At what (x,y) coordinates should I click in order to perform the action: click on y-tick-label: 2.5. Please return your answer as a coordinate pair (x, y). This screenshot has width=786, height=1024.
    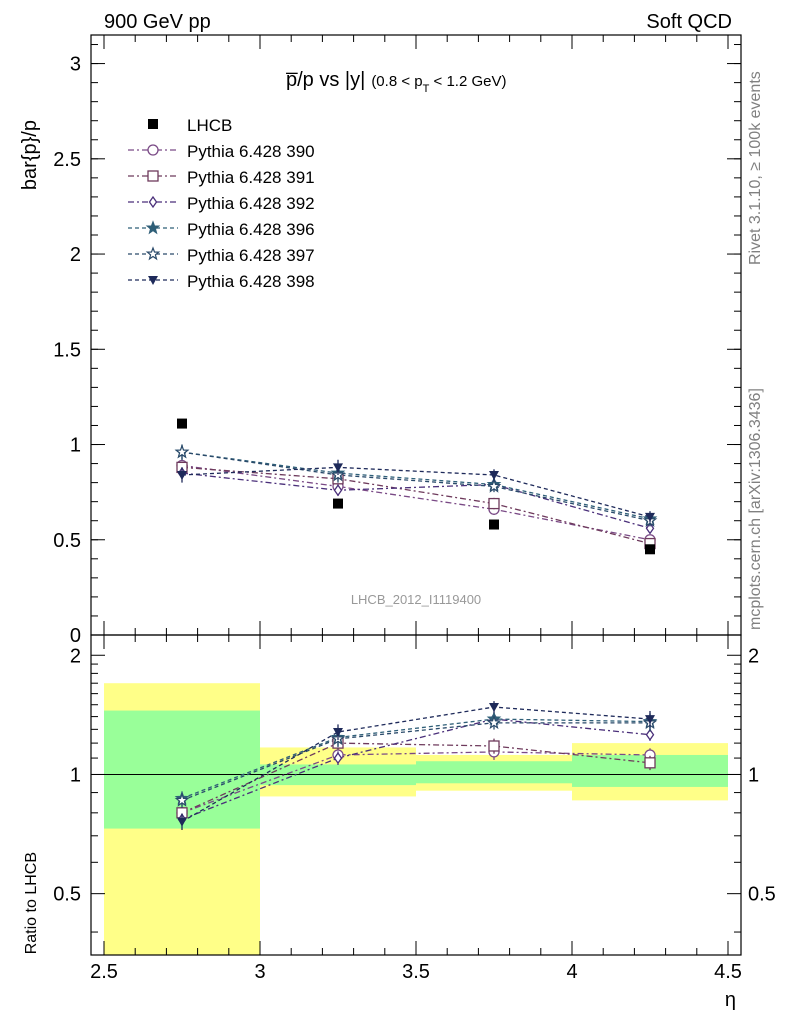
    Looking at the image, I should click on (67, 160).